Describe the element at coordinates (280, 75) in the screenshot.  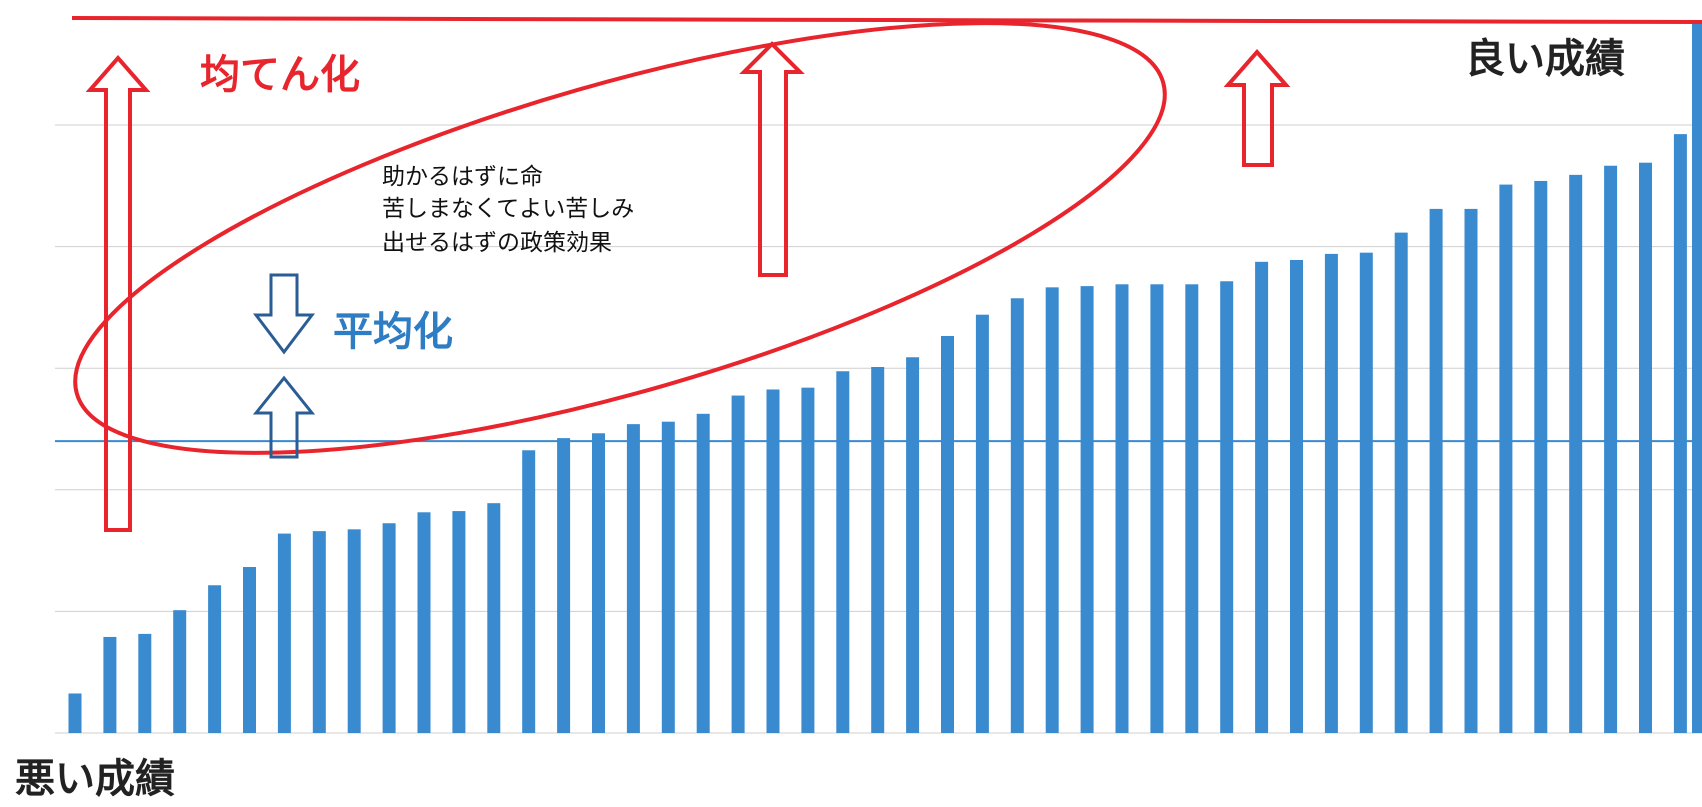
I see `equalization-label: 均てん化` at that location.